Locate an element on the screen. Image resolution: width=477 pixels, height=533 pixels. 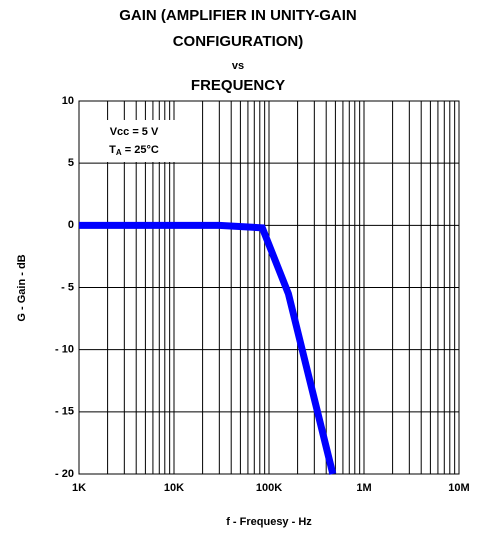
y-tick-label: - 20 is located at coordinates (64, 474).